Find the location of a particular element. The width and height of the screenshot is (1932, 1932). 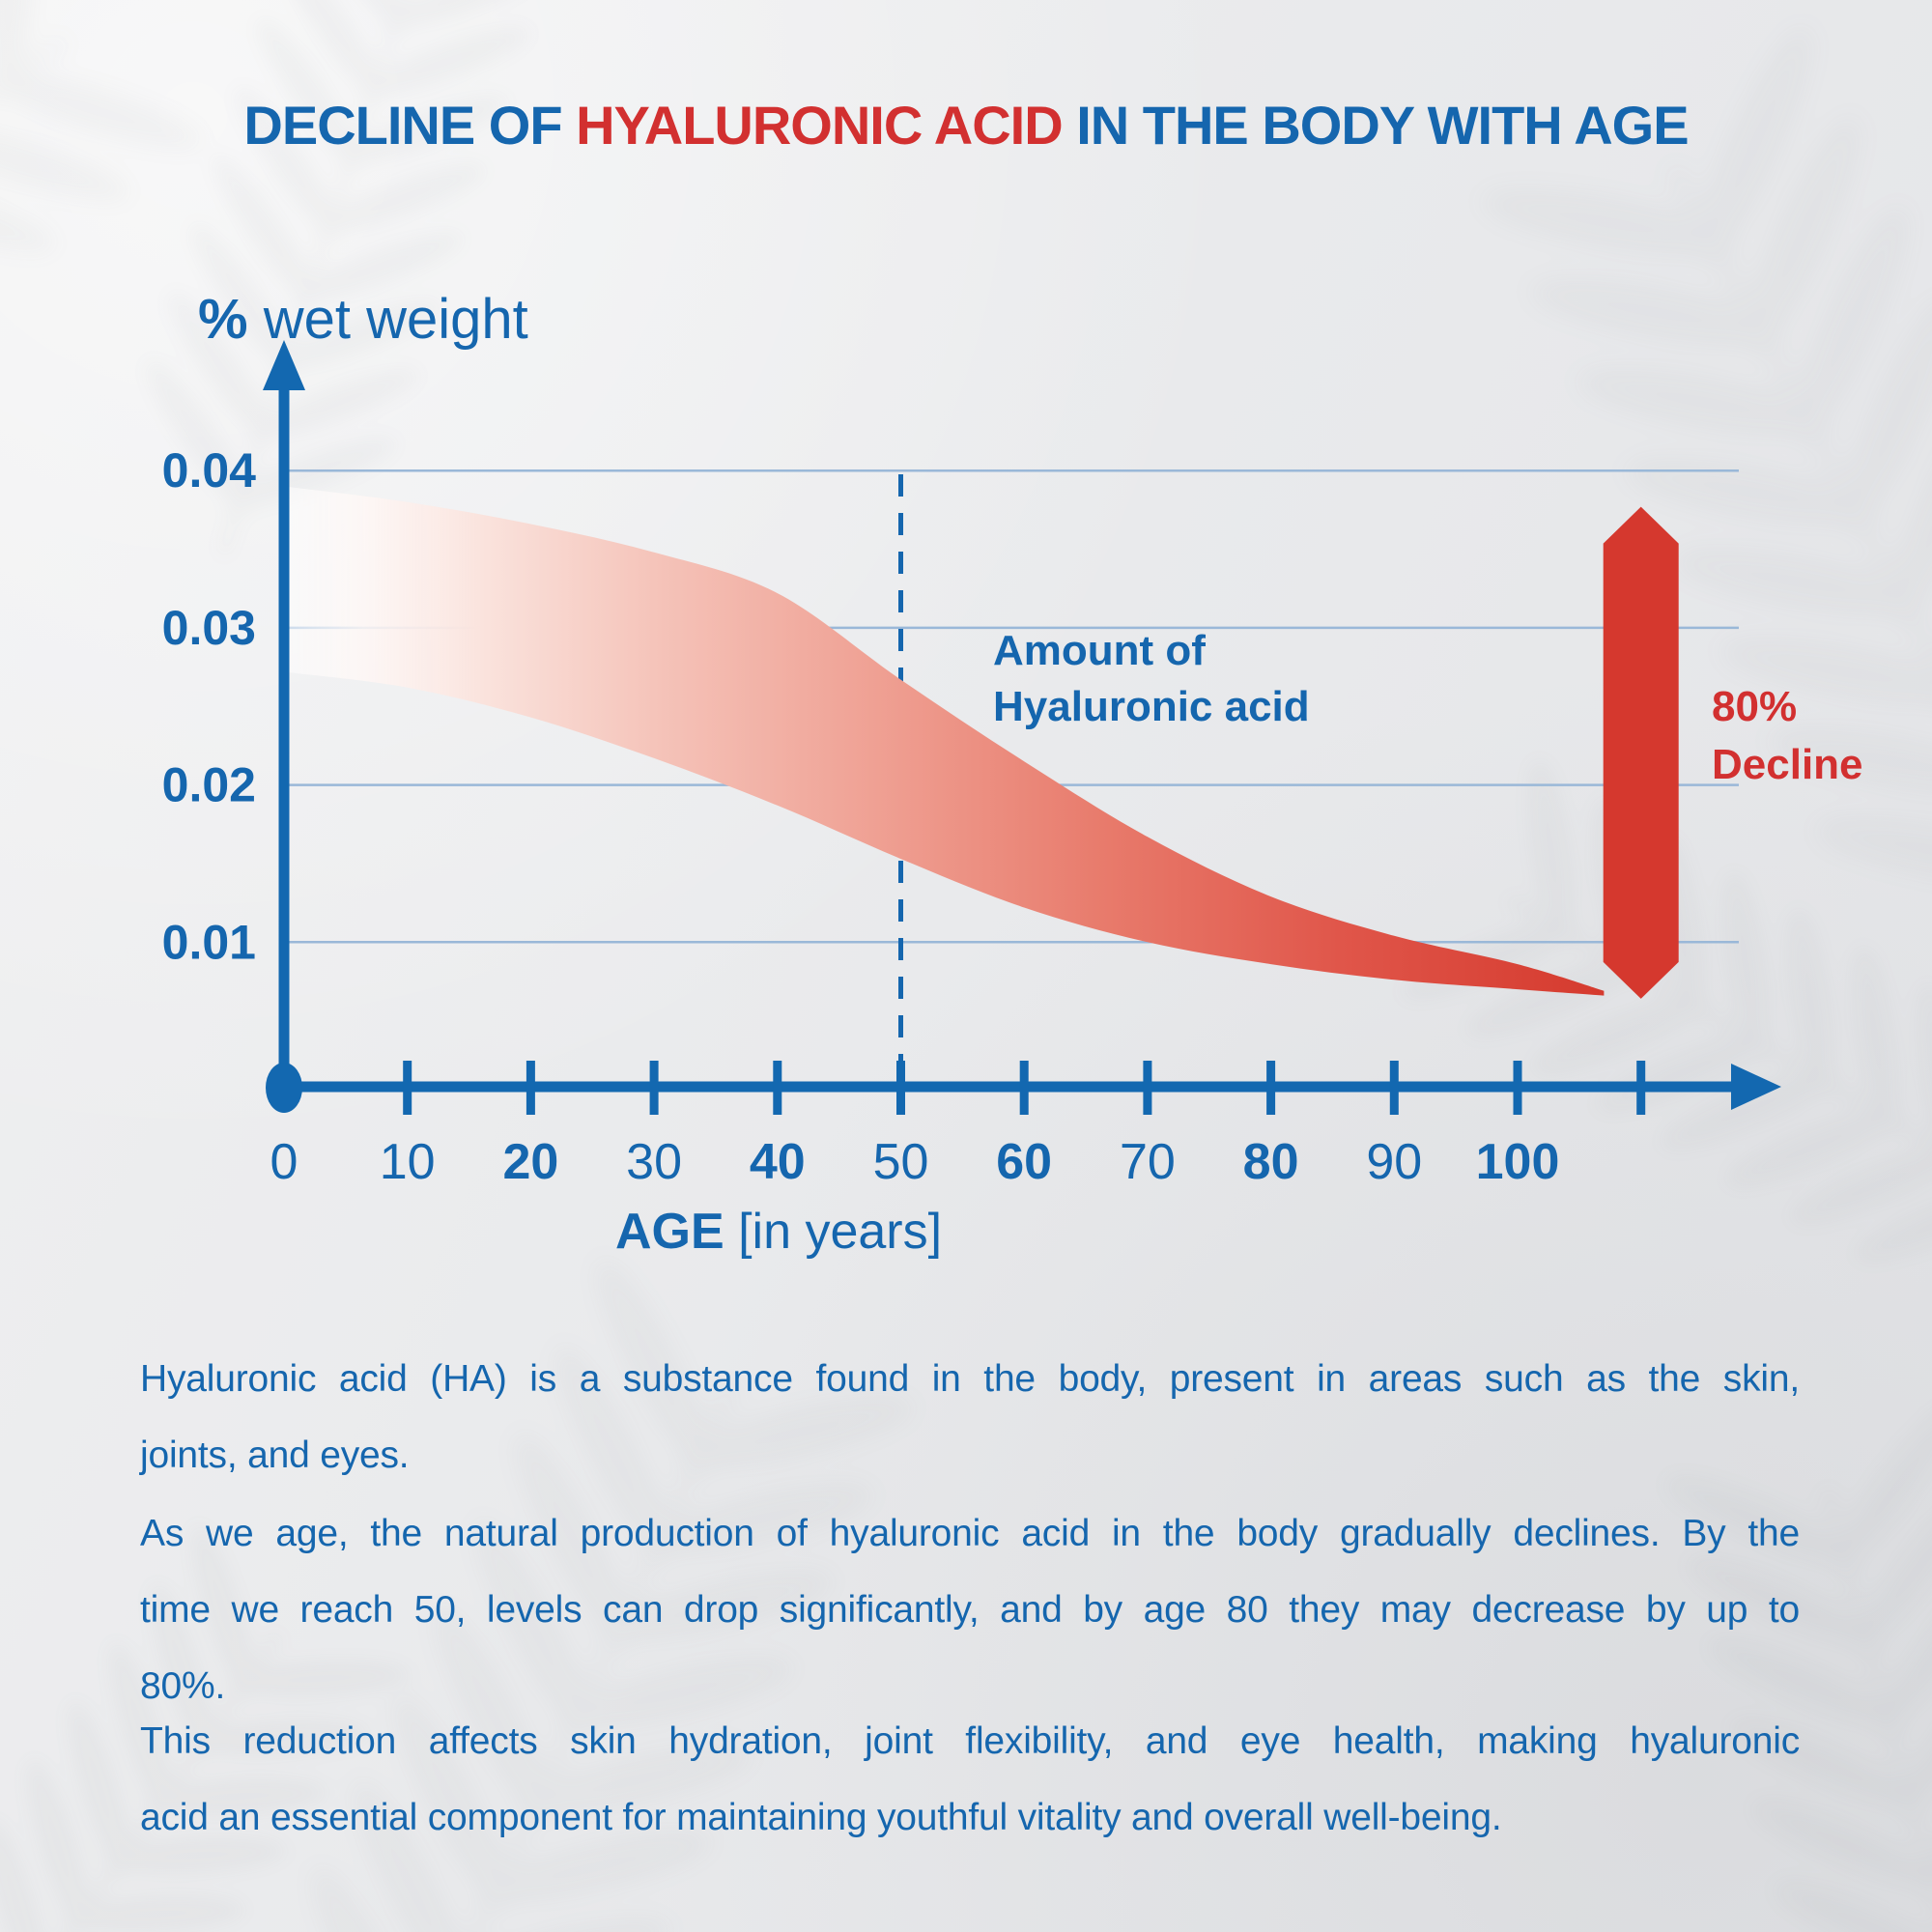

title-part1: DECLINE OF is located at coordinates (410, 125).